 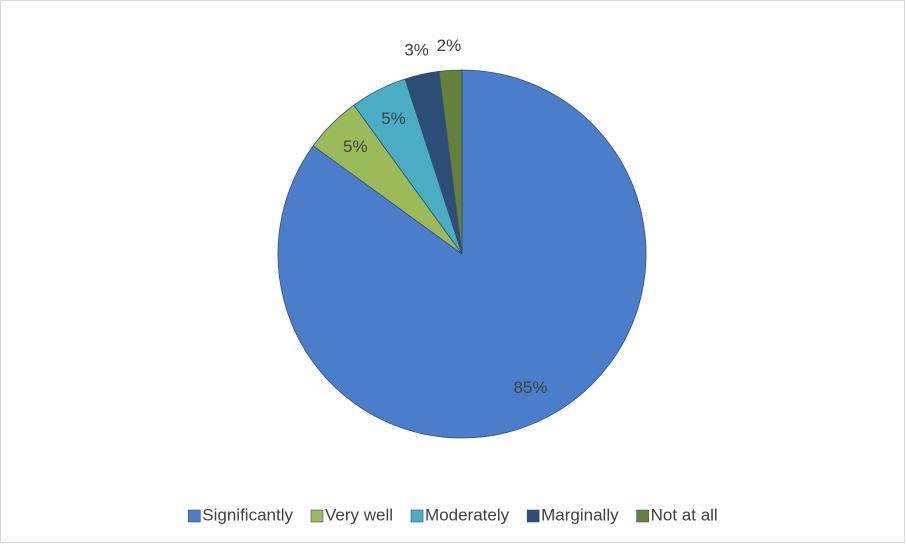 I want to click on legend-label: Marginally, so click(x=580, y=514).